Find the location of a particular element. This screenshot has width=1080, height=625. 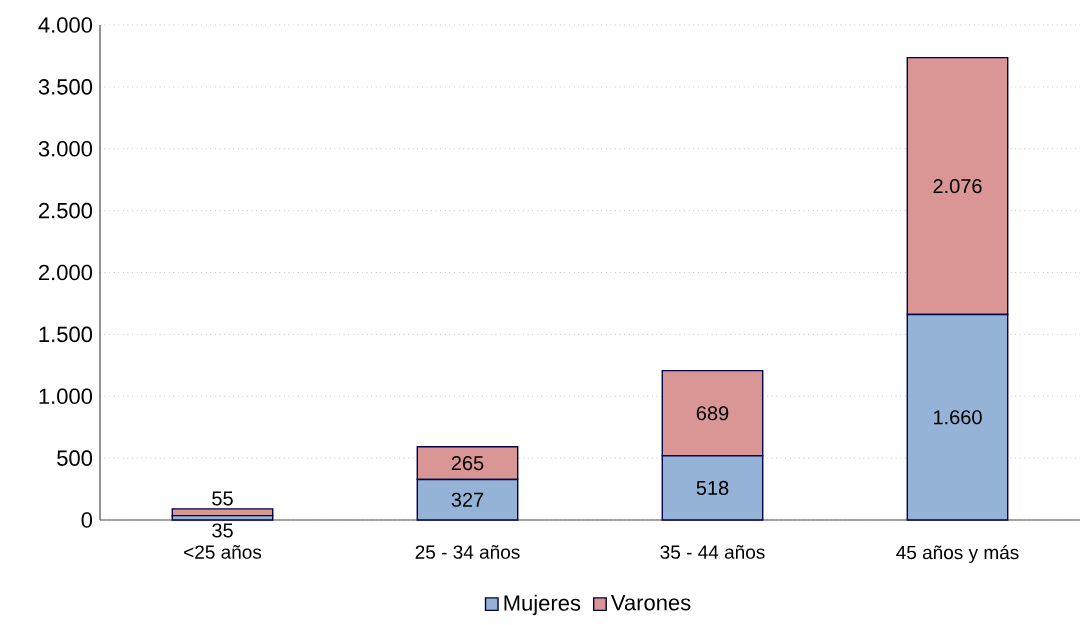

legend-label: Varones is located at coordinates (650, 603).